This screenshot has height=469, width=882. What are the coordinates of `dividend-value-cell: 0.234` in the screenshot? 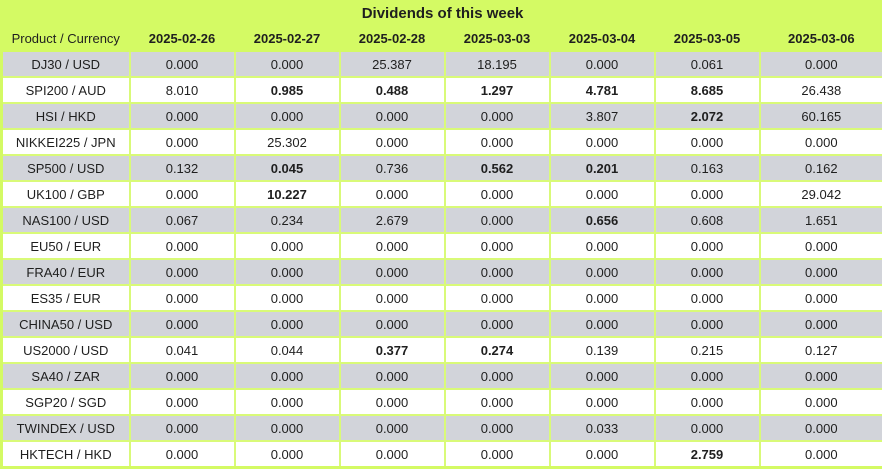 It's located at (287, 220).